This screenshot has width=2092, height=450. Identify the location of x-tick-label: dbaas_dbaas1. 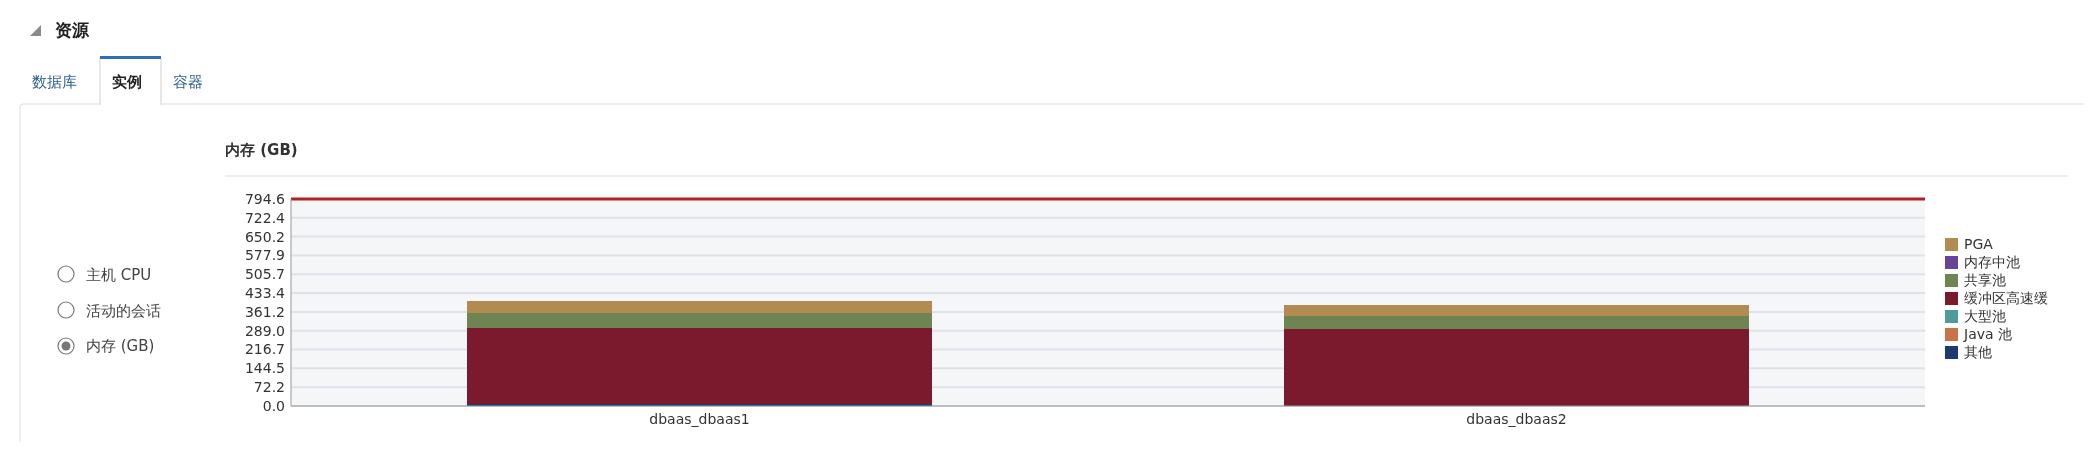
(699, 419).